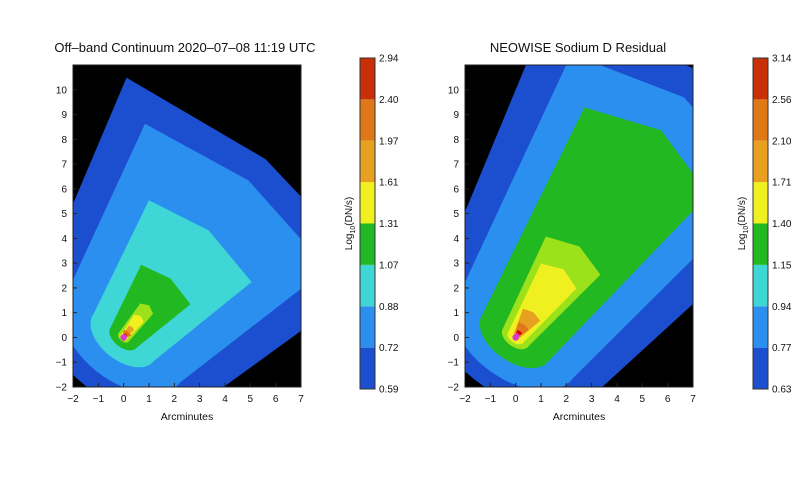  Describe the element at coordinates (693, 399) in the screenshot. I see `x-tick-label: 7` at that location.